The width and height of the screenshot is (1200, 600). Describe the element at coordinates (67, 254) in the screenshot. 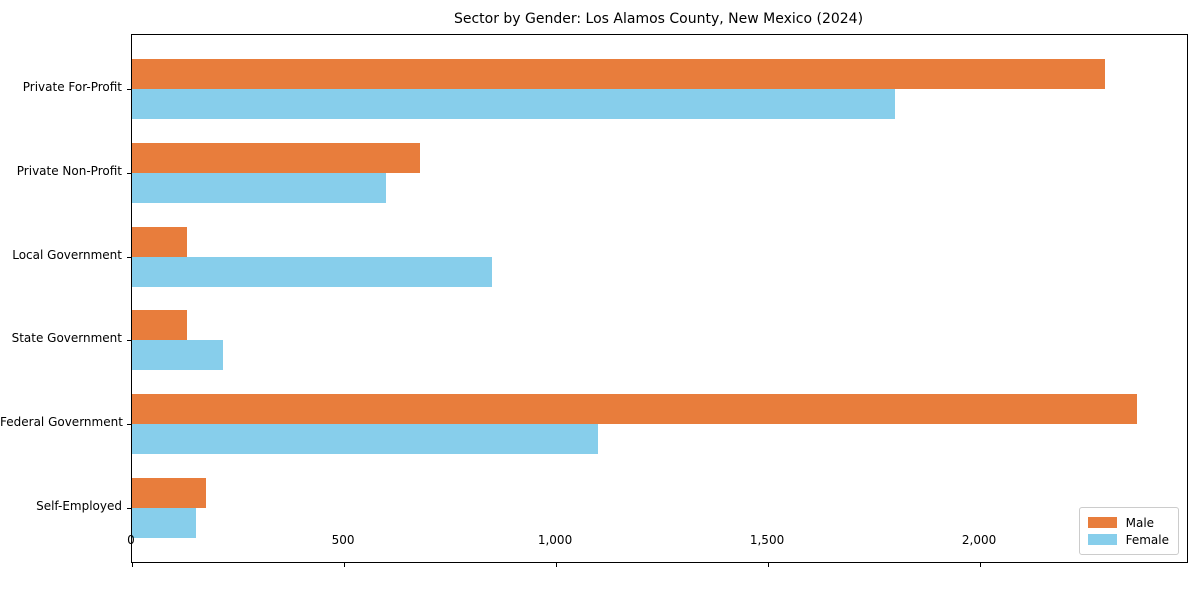

I see `y-tick-label-local-government: Local Government` at that location.